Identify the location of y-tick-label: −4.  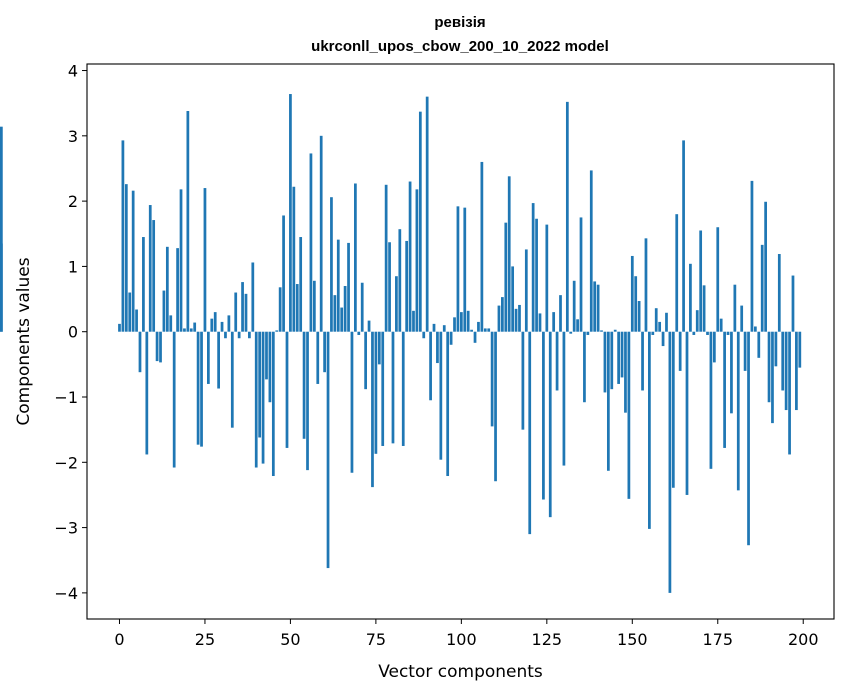
(66, 593).